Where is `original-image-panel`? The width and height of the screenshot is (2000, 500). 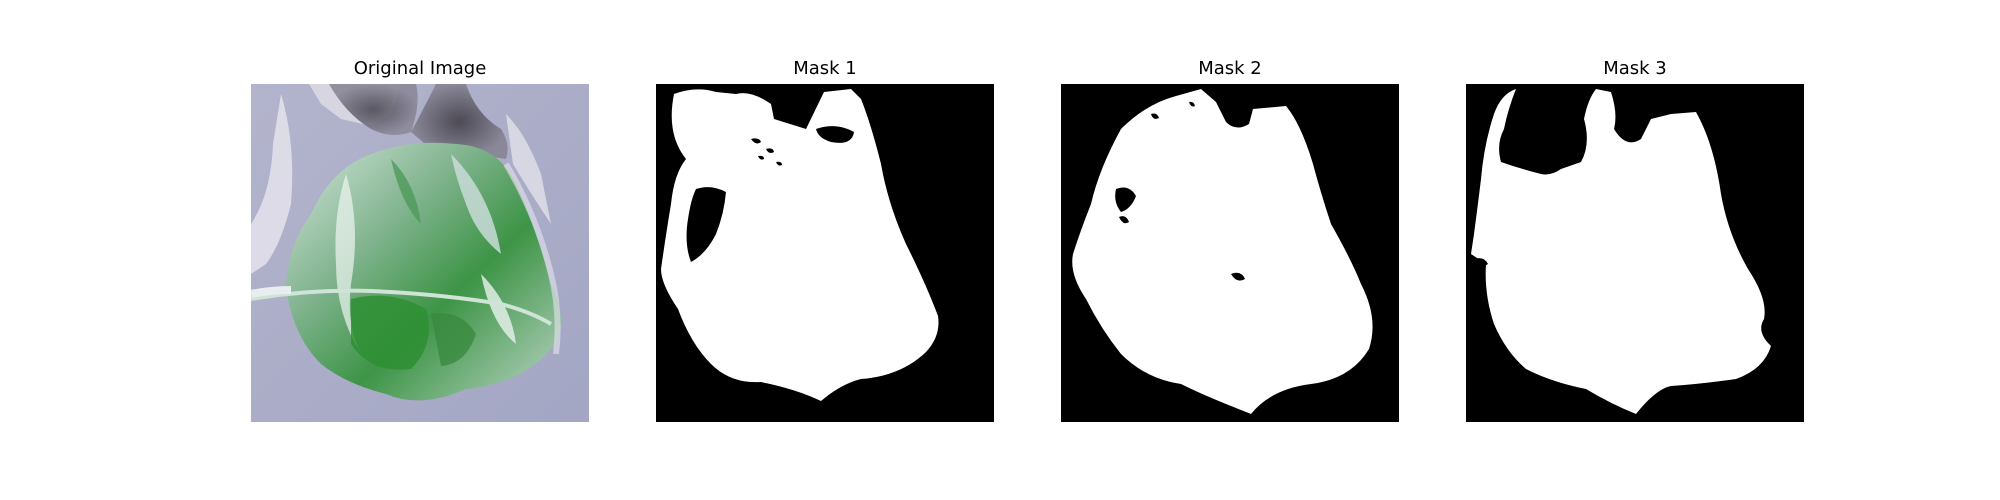 original-image-panel is located at coordinates (420, 253).